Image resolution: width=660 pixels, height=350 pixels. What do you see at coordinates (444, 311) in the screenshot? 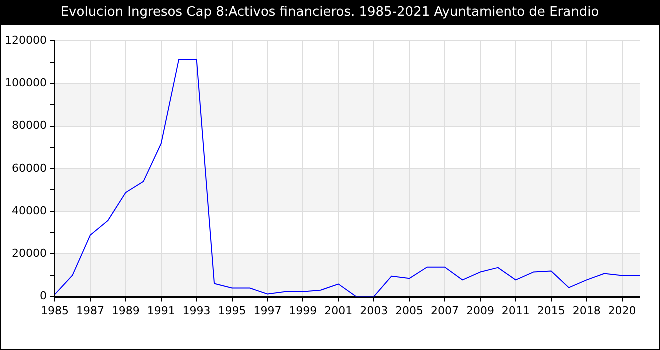
I see `x-tick-label: 2007` at bounding box center [444, 311].